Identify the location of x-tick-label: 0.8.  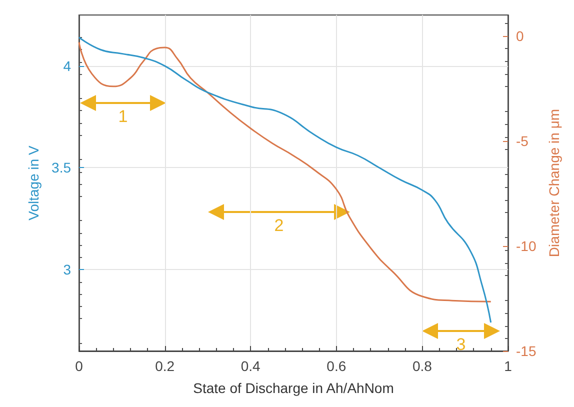
(422, 366).